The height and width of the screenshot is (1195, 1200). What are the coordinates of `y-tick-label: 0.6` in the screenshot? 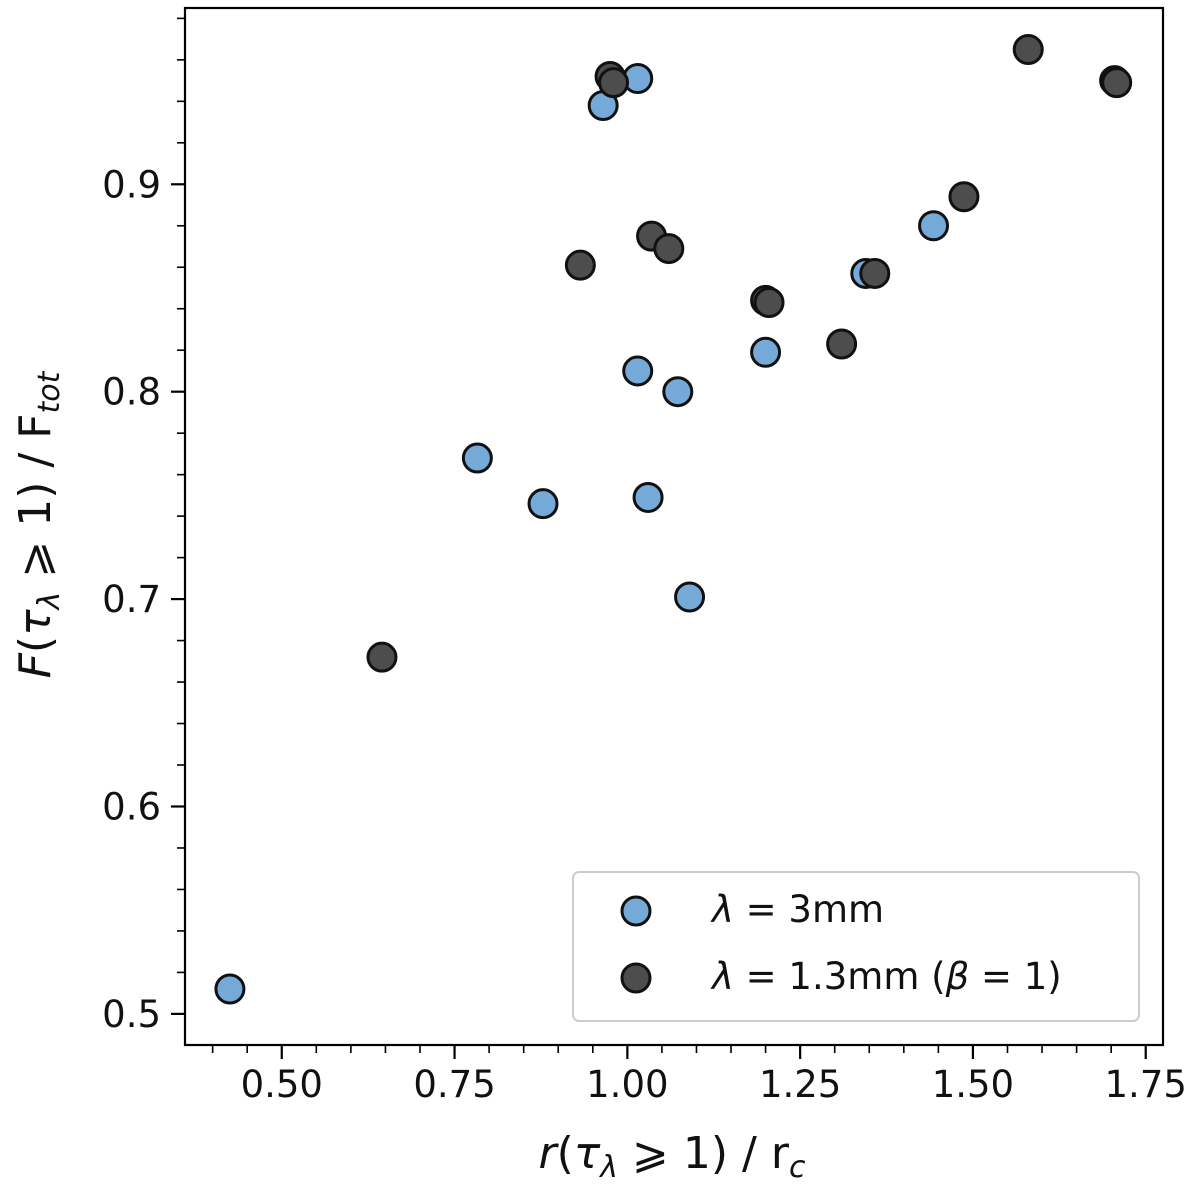 It's located at (131, 806).